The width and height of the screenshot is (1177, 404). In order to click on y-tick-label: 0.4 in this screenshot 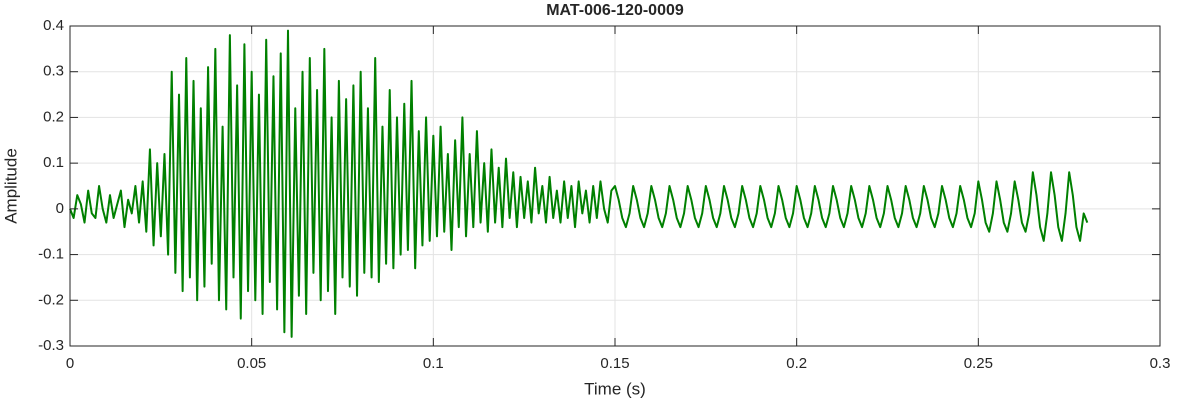, I will do `click(53, 25)`.